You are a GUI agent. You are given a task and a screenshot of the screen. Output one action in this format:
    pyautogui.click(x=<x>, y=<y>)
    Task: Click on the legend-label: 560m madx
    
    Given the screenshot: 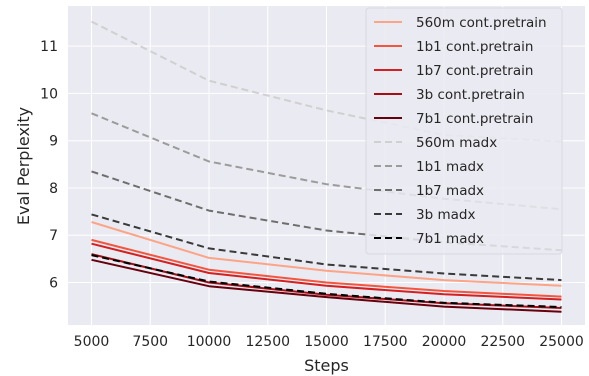 What is the action you would take?
    pyautogui.click(x=456, y=143)
    